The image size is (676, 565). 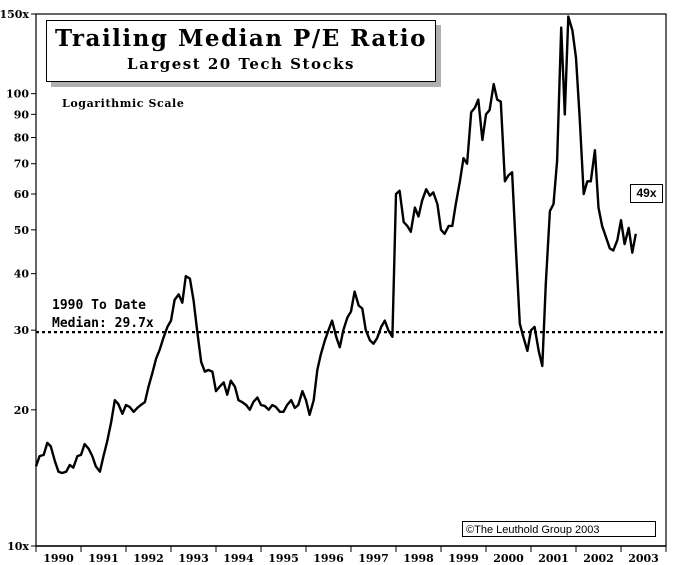 What do you see at coordinates (238, 558) in the screenshot?
I see `x-tick-label-1994: 1994` at bounding box center [238, 558].